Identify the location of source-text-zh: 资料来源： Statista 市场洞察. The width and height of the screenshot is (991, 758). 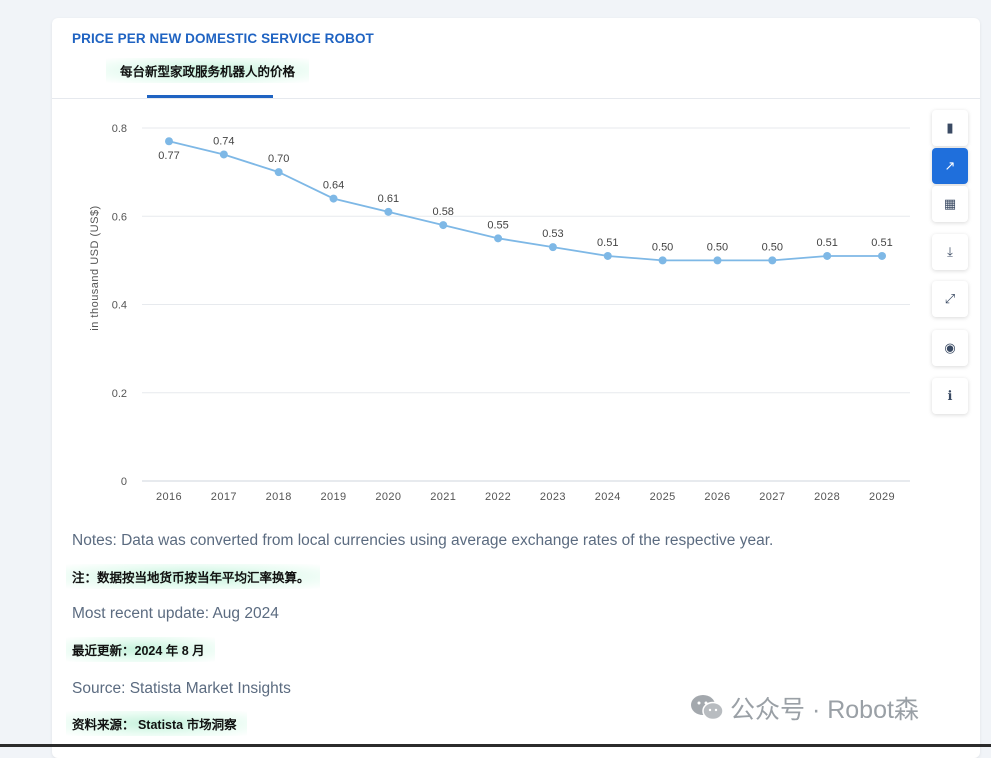
(156, 723).